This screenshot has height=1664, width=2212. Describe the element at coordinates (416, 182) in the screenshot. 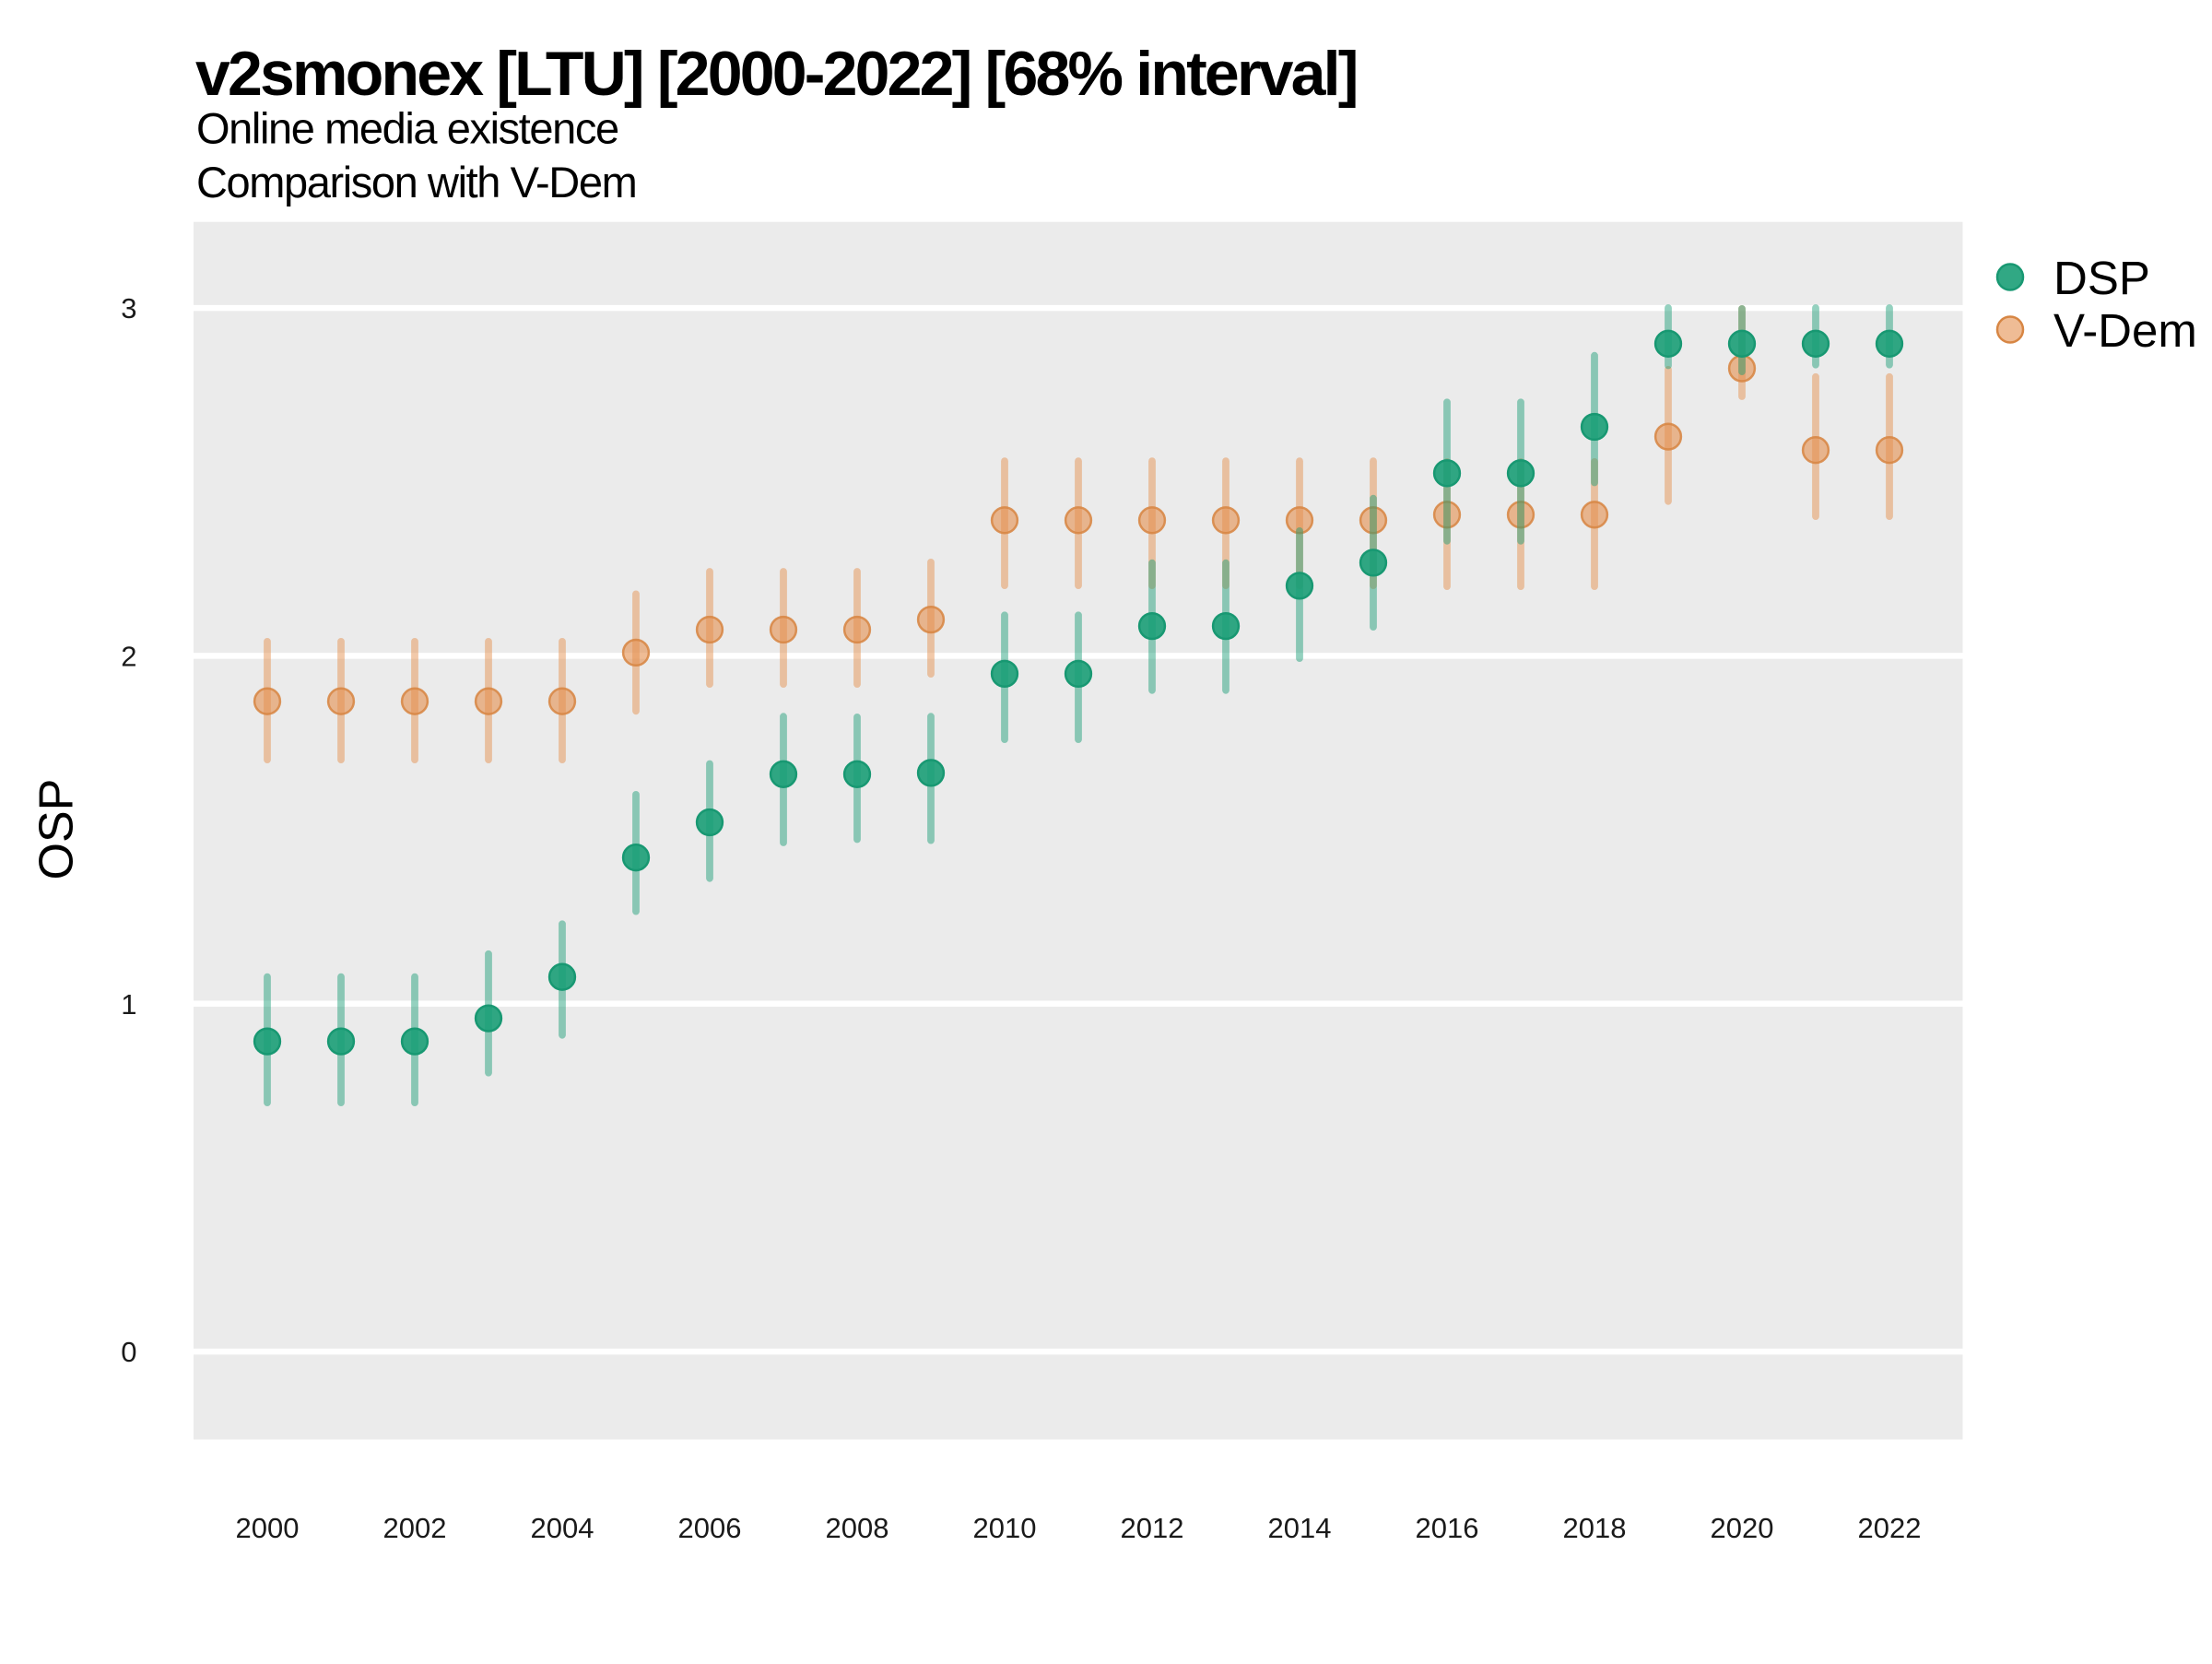

I see `svg-text: Comparison with V-Dem` at that location.